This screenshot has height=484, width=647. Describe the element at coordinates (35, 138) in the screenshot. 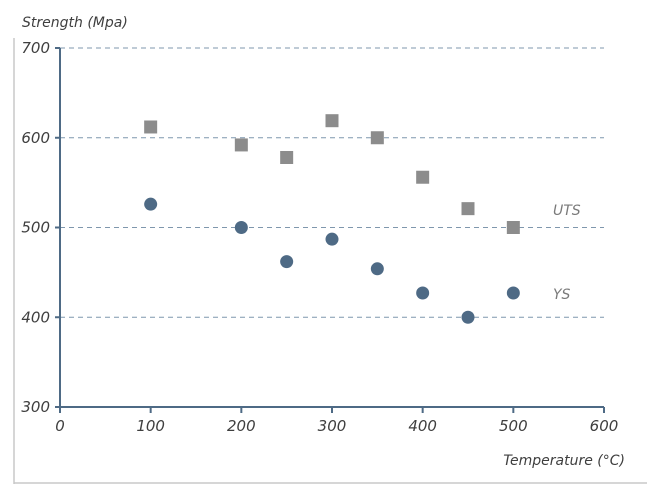

I see `y-tick-label-600: 600` at that location.